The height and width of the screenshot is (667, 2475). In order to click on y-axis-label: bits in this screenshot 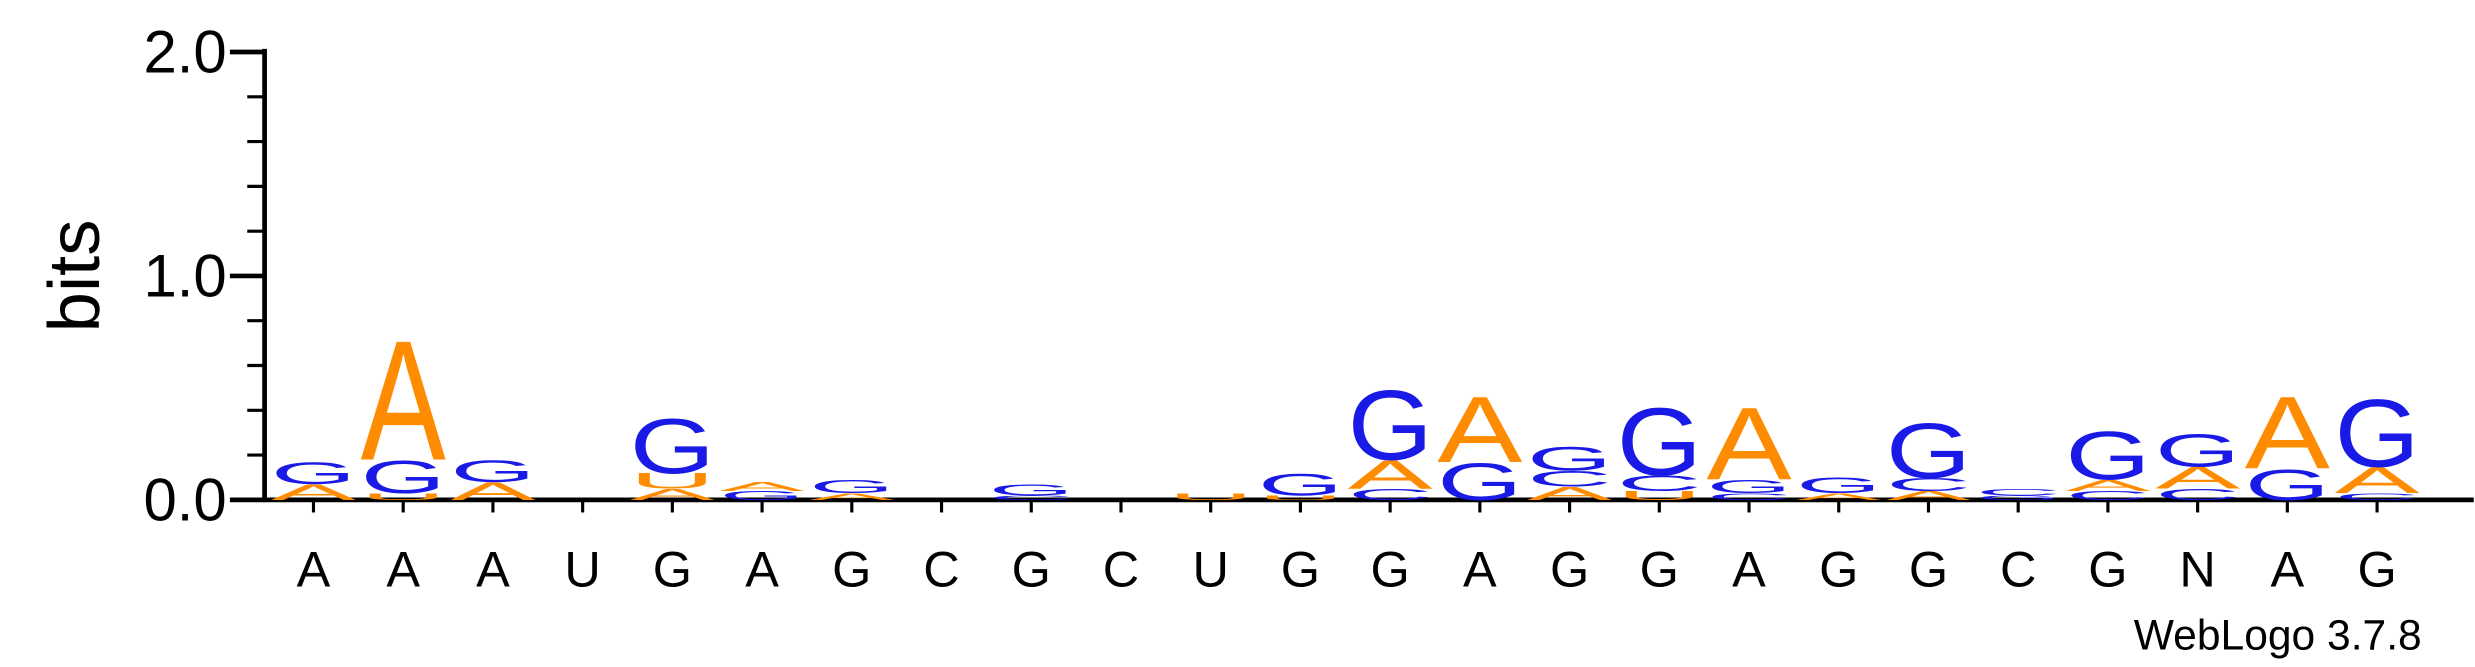, I will do `click(74, 276)`.